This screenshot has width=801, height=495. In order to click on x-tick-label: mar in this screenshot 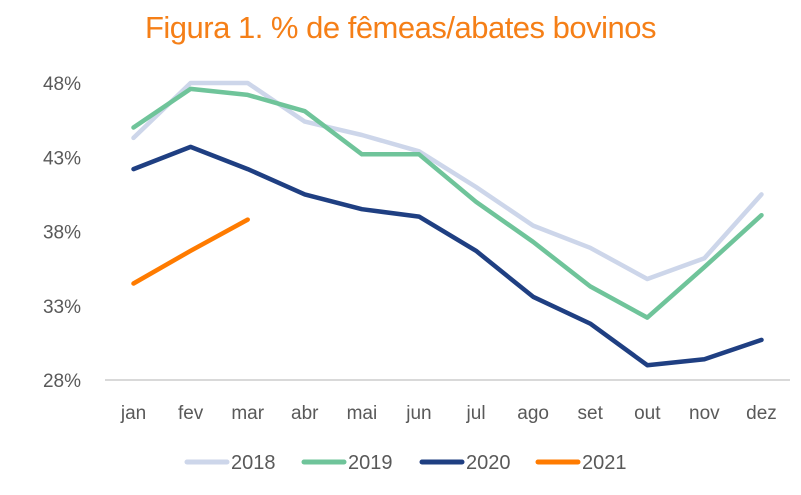, I will do `click(247, 413)`.